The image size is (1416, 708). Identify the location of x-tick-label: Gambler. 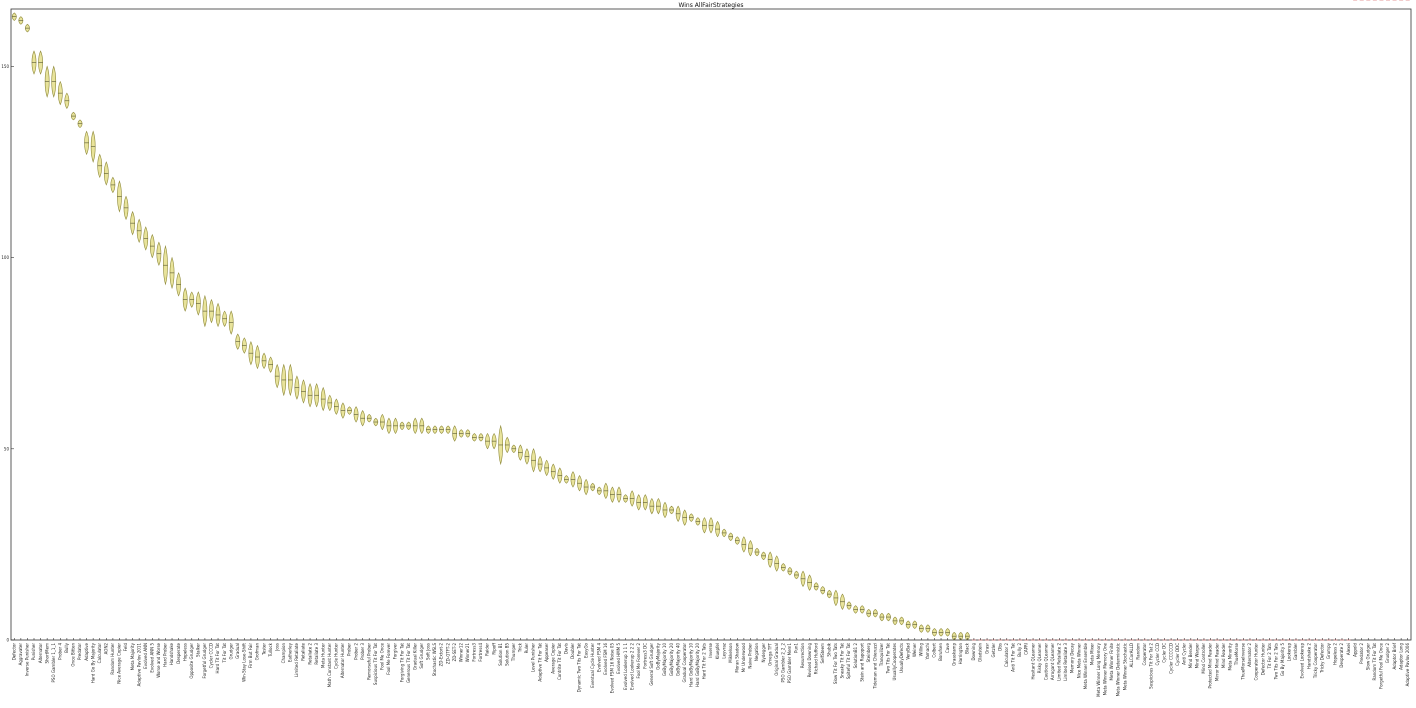
(1295, 652).